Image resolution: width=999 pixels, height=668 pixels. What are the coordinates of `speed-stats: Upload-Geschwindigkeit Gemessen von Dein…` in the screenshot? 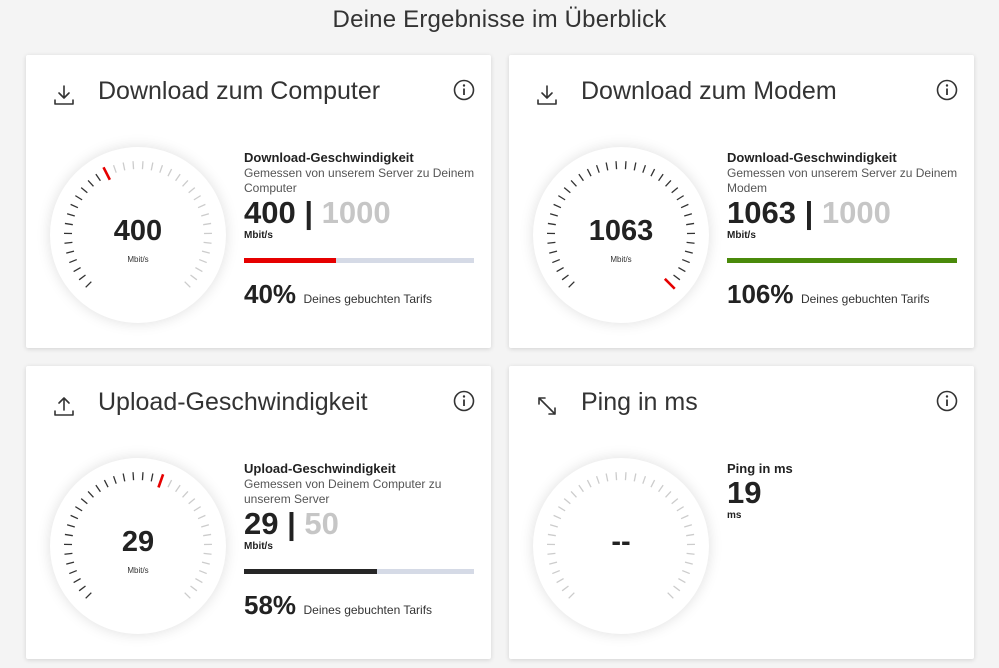 It's located at (360, 541).